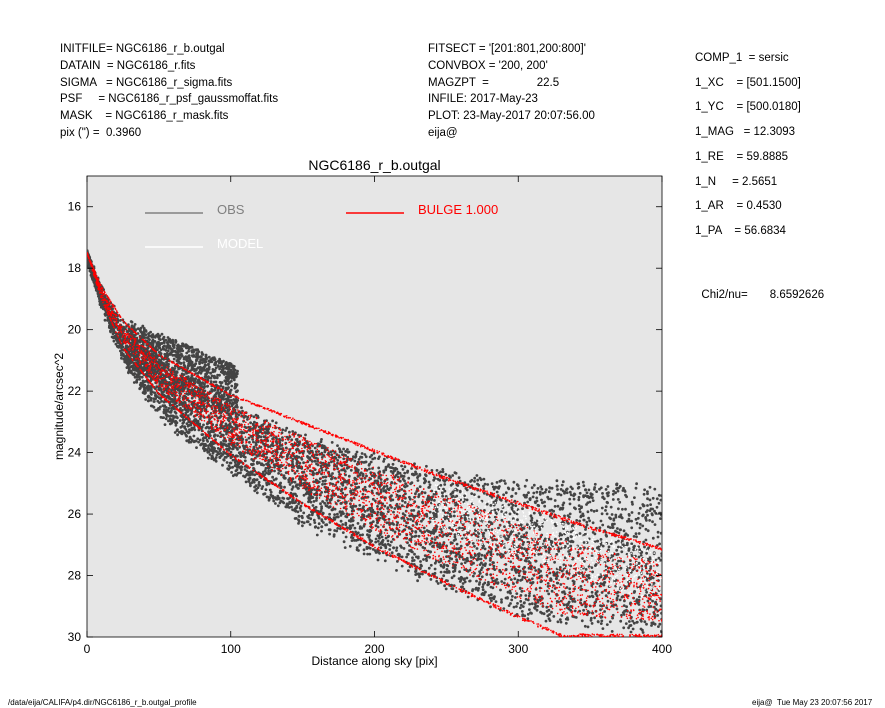 Image resolution: width=885 pixels, height=708 pixels. Describe the element at coordinates (507, 49) in the screenshot. I see `header-line: FITSECT = '[201:801,200:800]'` at that location.